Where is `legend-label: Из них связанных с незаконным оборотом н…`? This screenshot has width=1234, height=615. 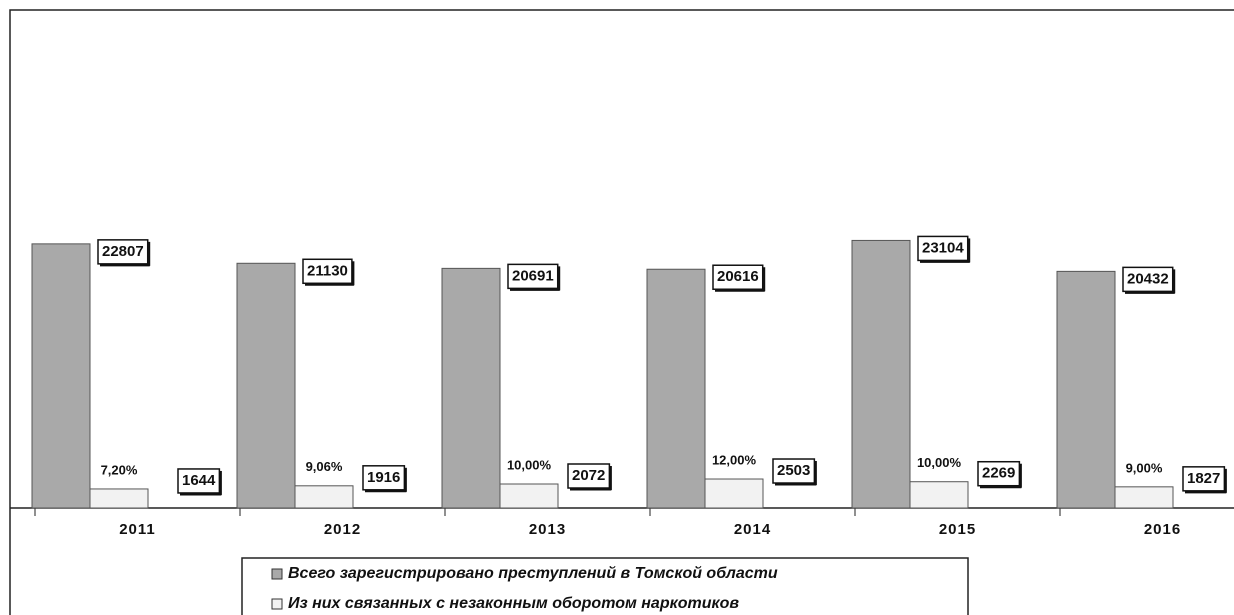 legend-label: Из них связанных с незаконным оборотом н… is located at coordinates (513, 603).